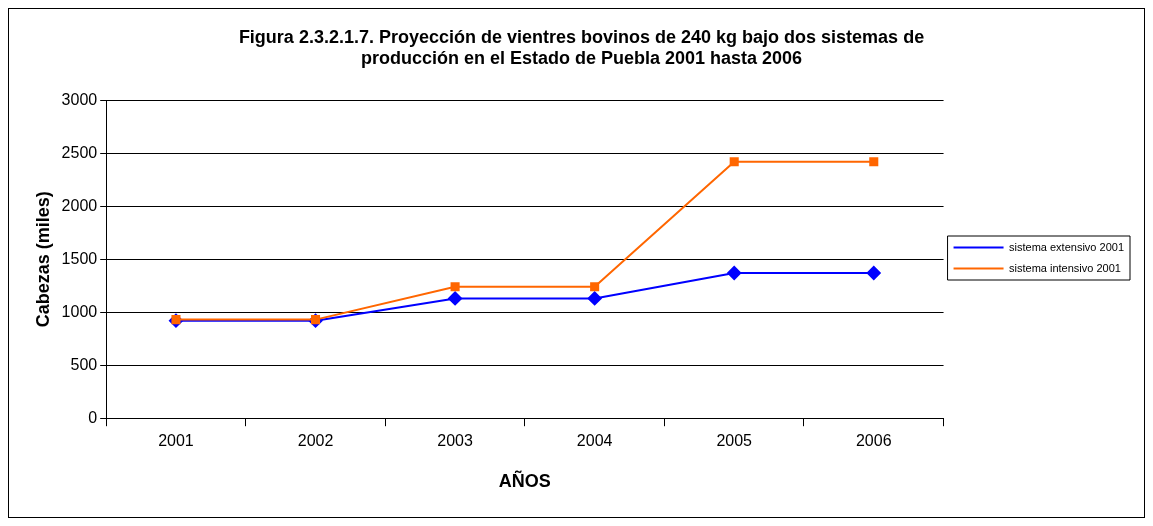 Image resolution: width=1153 pixels, height=526 pixels. I want to click on chart-title: Figura 2.3.2.1.7. Proyección de vientres bovinos de 240 kg bajo dos sistemas de producción en el Estado de Puebla 2001 hasta 2006, so click(581, 47).